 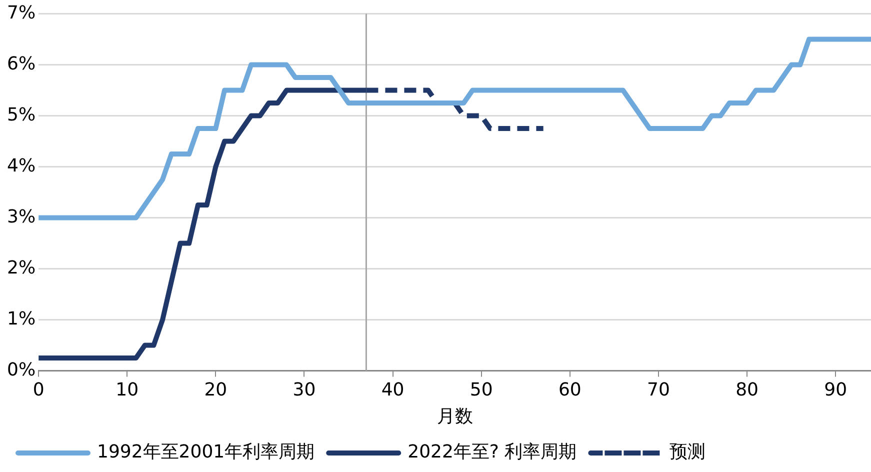 What do you see at coordinates (392, 389) in the screenshot?
I see `x-tick-label: 40` at bounding box center [392, 389].